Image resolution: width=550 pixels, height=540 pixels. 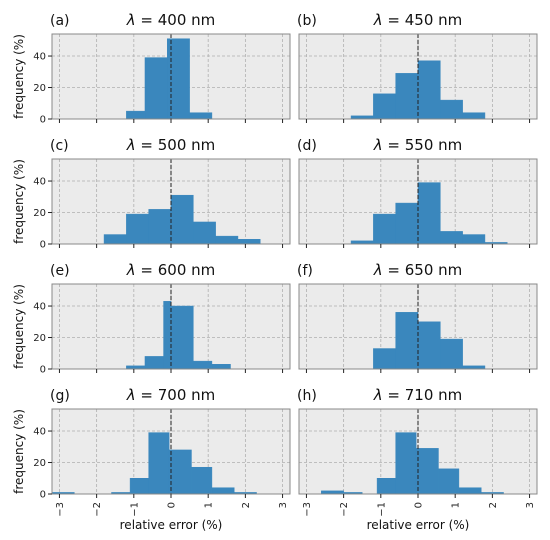 What do you see at coordinates (307, 396) in the screenshot?
I see `panel-label: (h)` at bounding box center [307, 396].